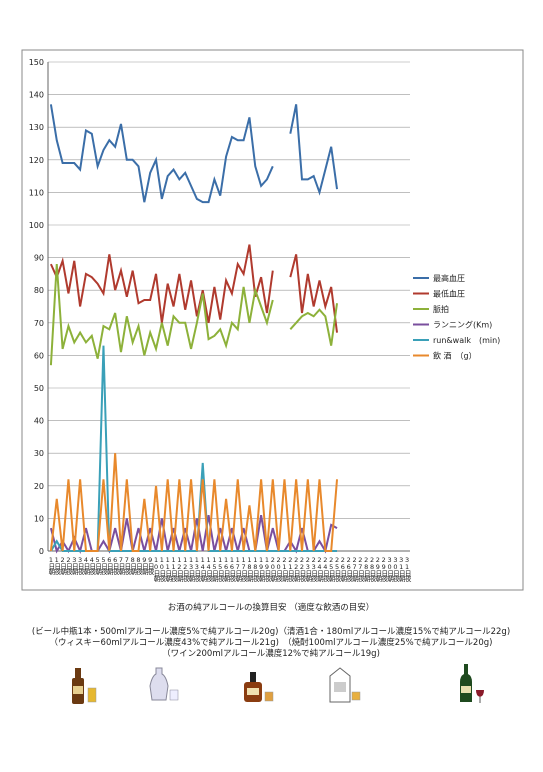 The height and width of the screenshot is (772, 543). What do you see at coordinates (39, 486) in the screenshot?
I see `y-tick-label: 20` at bounding box center [39, 486].